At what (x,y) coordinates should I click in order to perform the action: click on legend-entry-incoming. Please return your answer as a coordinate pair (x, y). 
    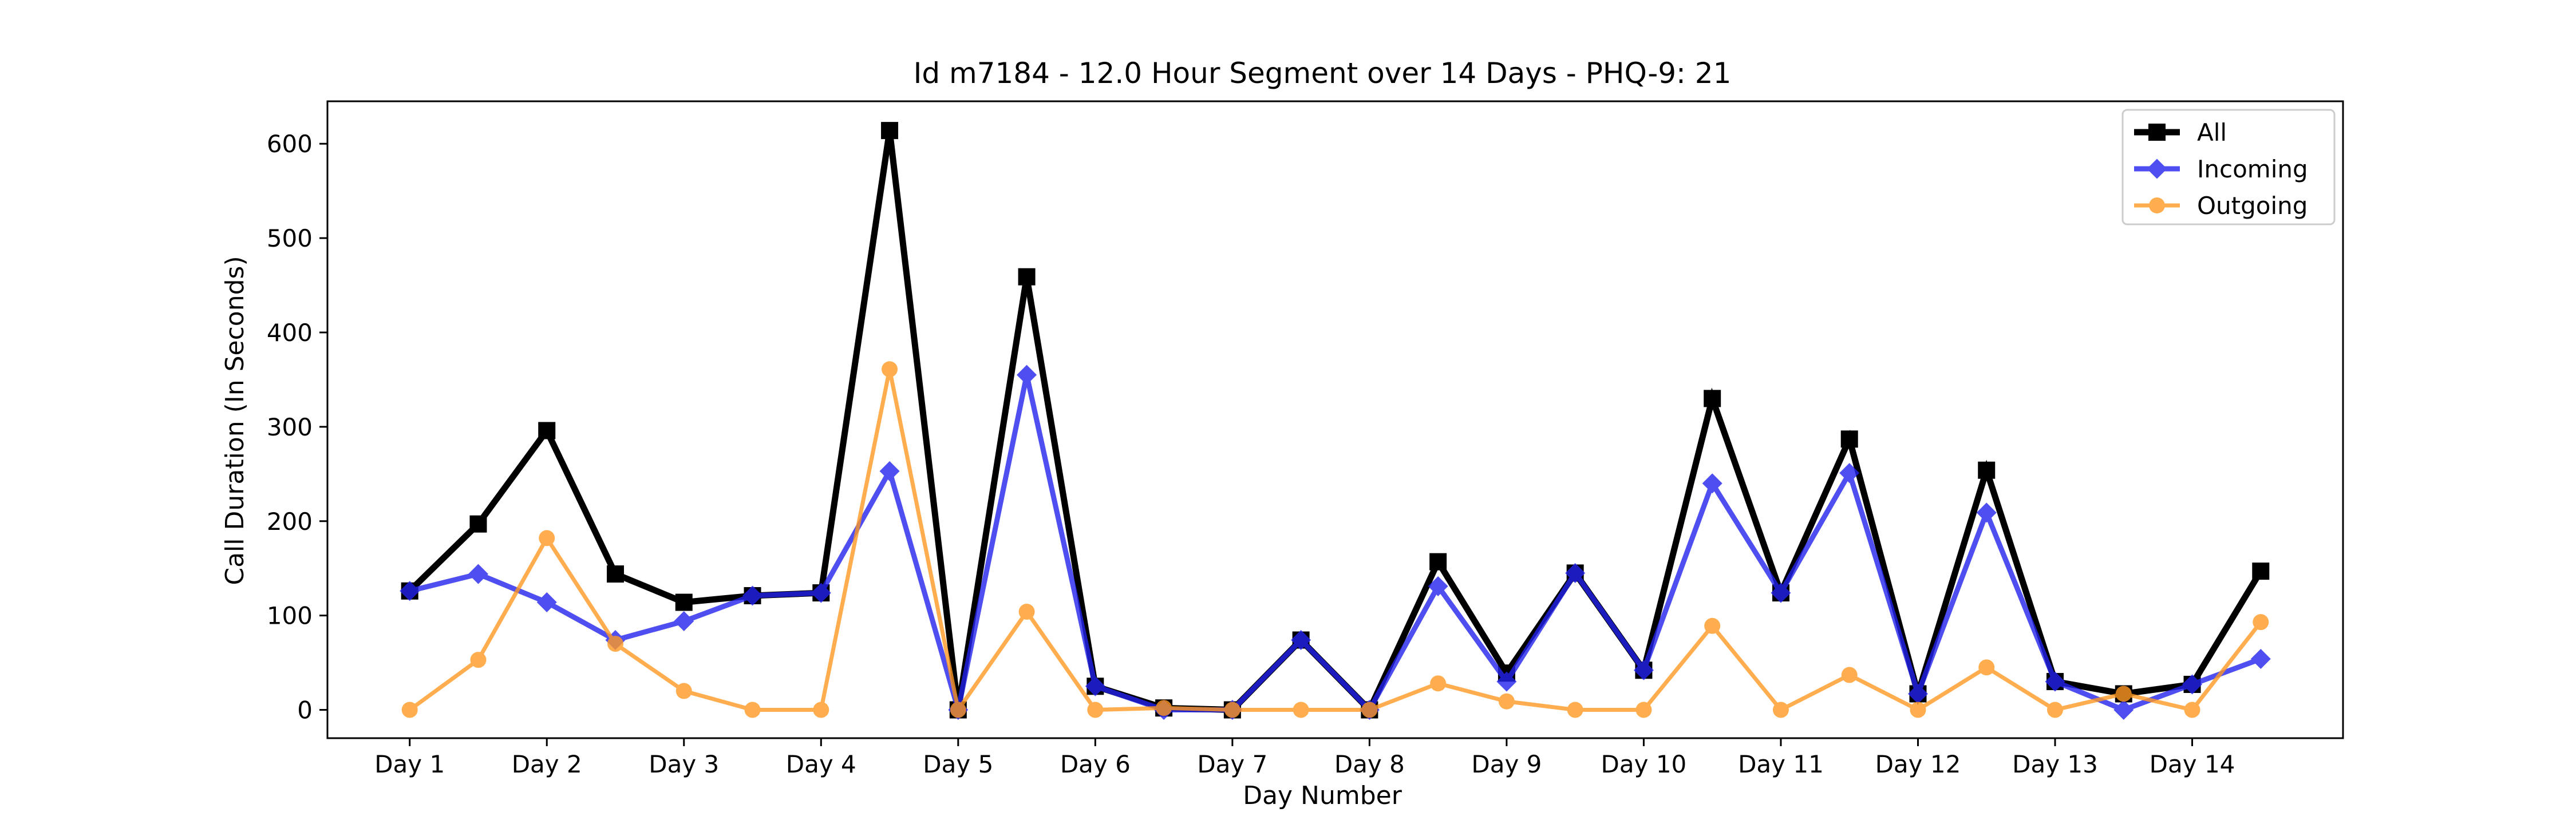
    Looking at the image, I should click on (2157, 169).